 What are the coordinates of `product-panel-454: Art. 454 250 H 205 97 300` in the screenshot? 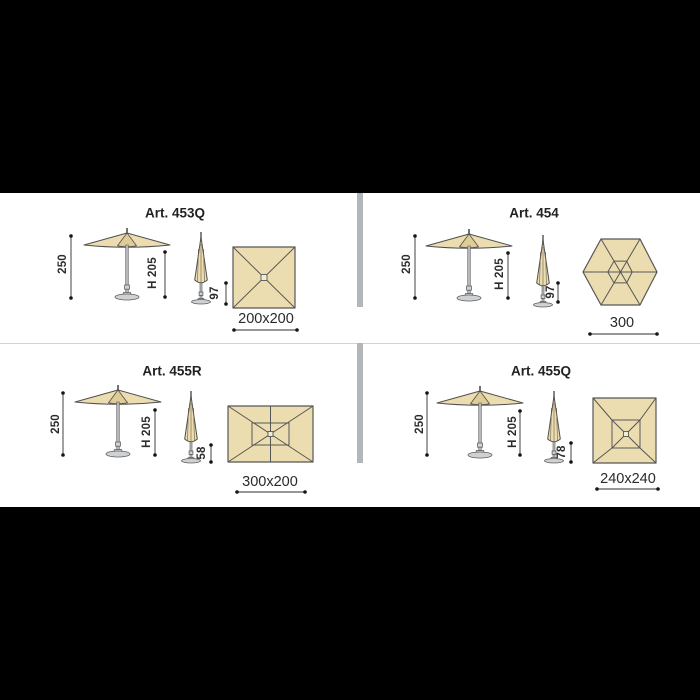 It's located at (525, 268).